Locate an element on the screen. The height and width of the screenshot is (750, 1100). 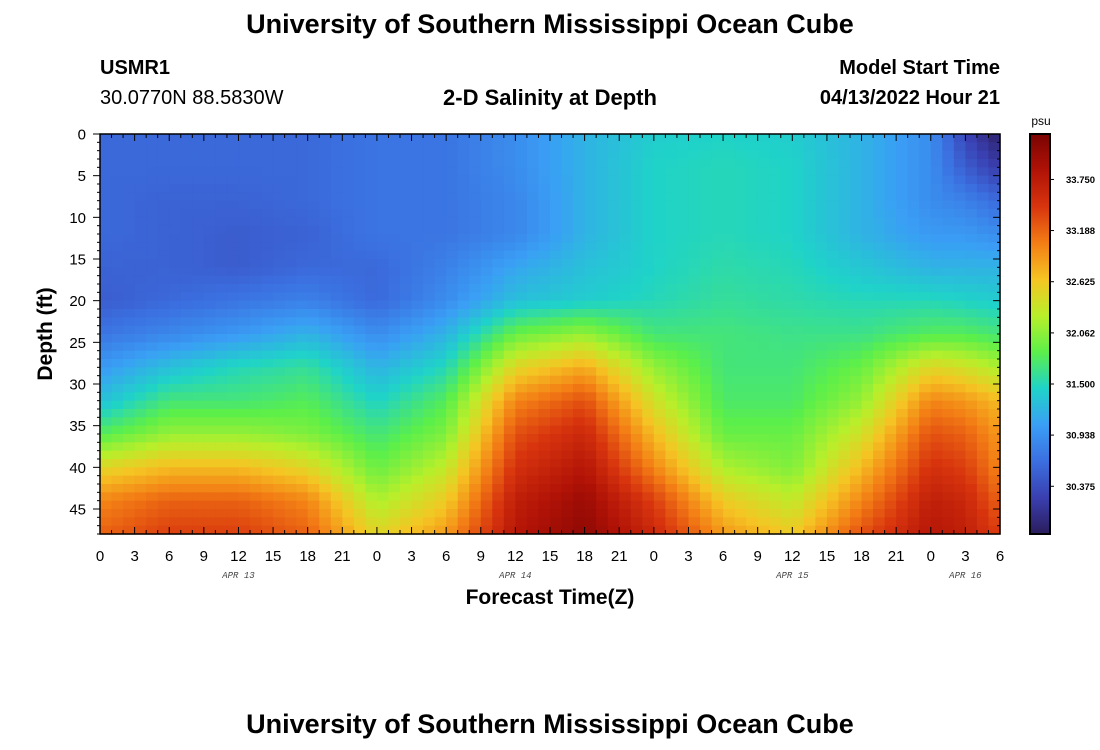
x-tick-label: 6 is located at coordinates (446, 556).